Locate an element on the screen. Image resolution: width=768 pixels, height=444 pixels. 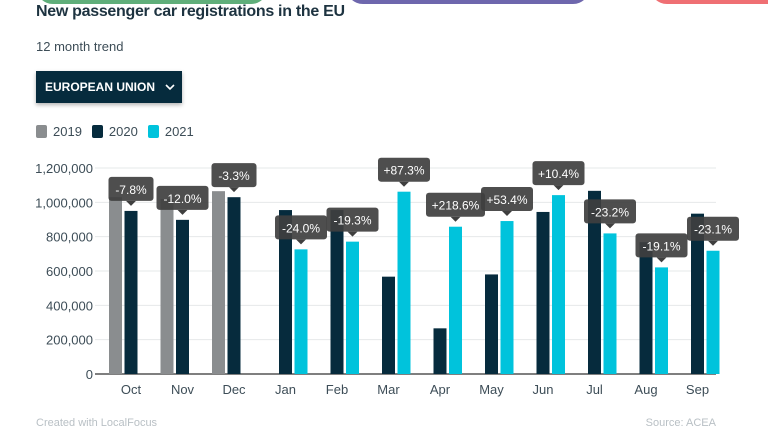
legend-label: 2021 is located at coordinates (179, 131).